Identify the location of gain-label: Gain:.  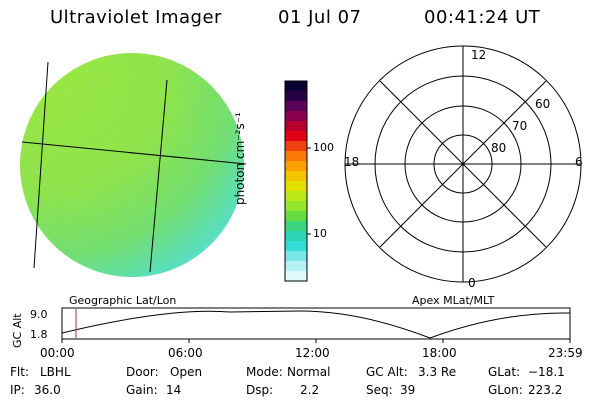
(142, 390).